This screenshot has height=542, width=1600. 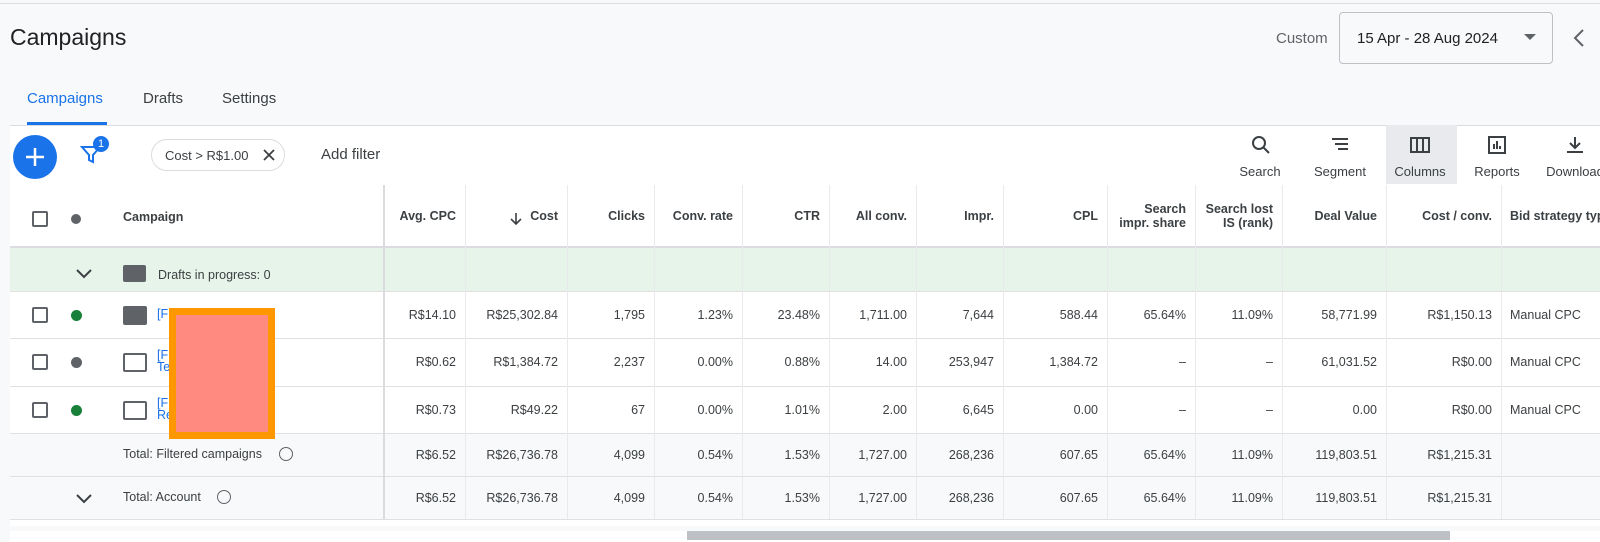 I want to click on campaign-name: Te, so click(x=164, y=367).